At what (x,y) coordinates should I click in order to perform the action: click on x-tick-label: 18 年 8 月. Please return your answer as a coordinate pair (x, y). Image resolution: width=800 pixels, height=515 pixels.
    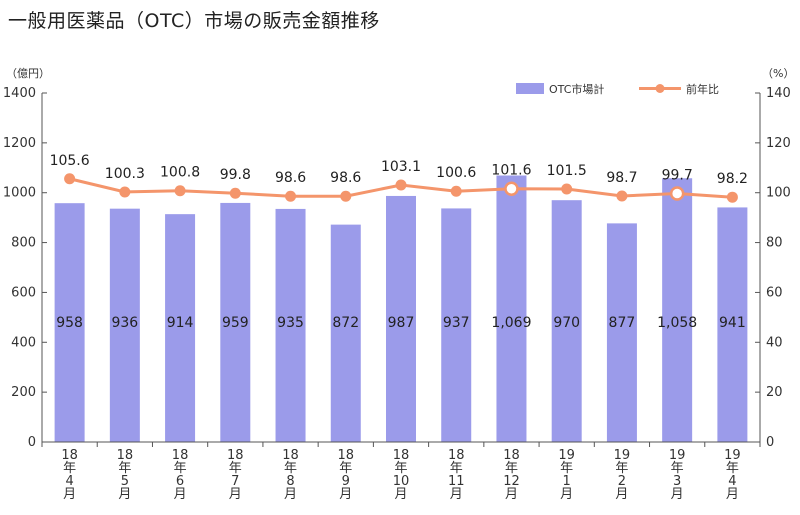
    Looking at the image, I should click on (290, 475).